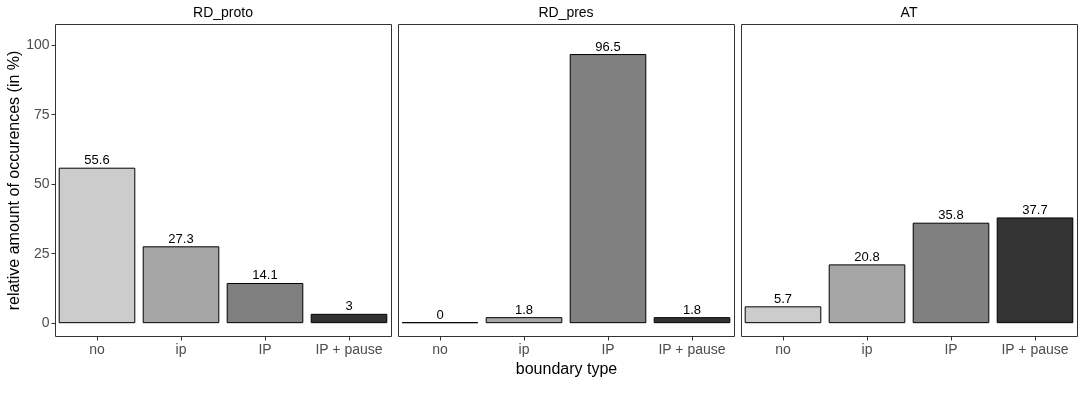 This screenshot has height=412, width=1092. I want to click on data-label: 3, so click(349, 306).